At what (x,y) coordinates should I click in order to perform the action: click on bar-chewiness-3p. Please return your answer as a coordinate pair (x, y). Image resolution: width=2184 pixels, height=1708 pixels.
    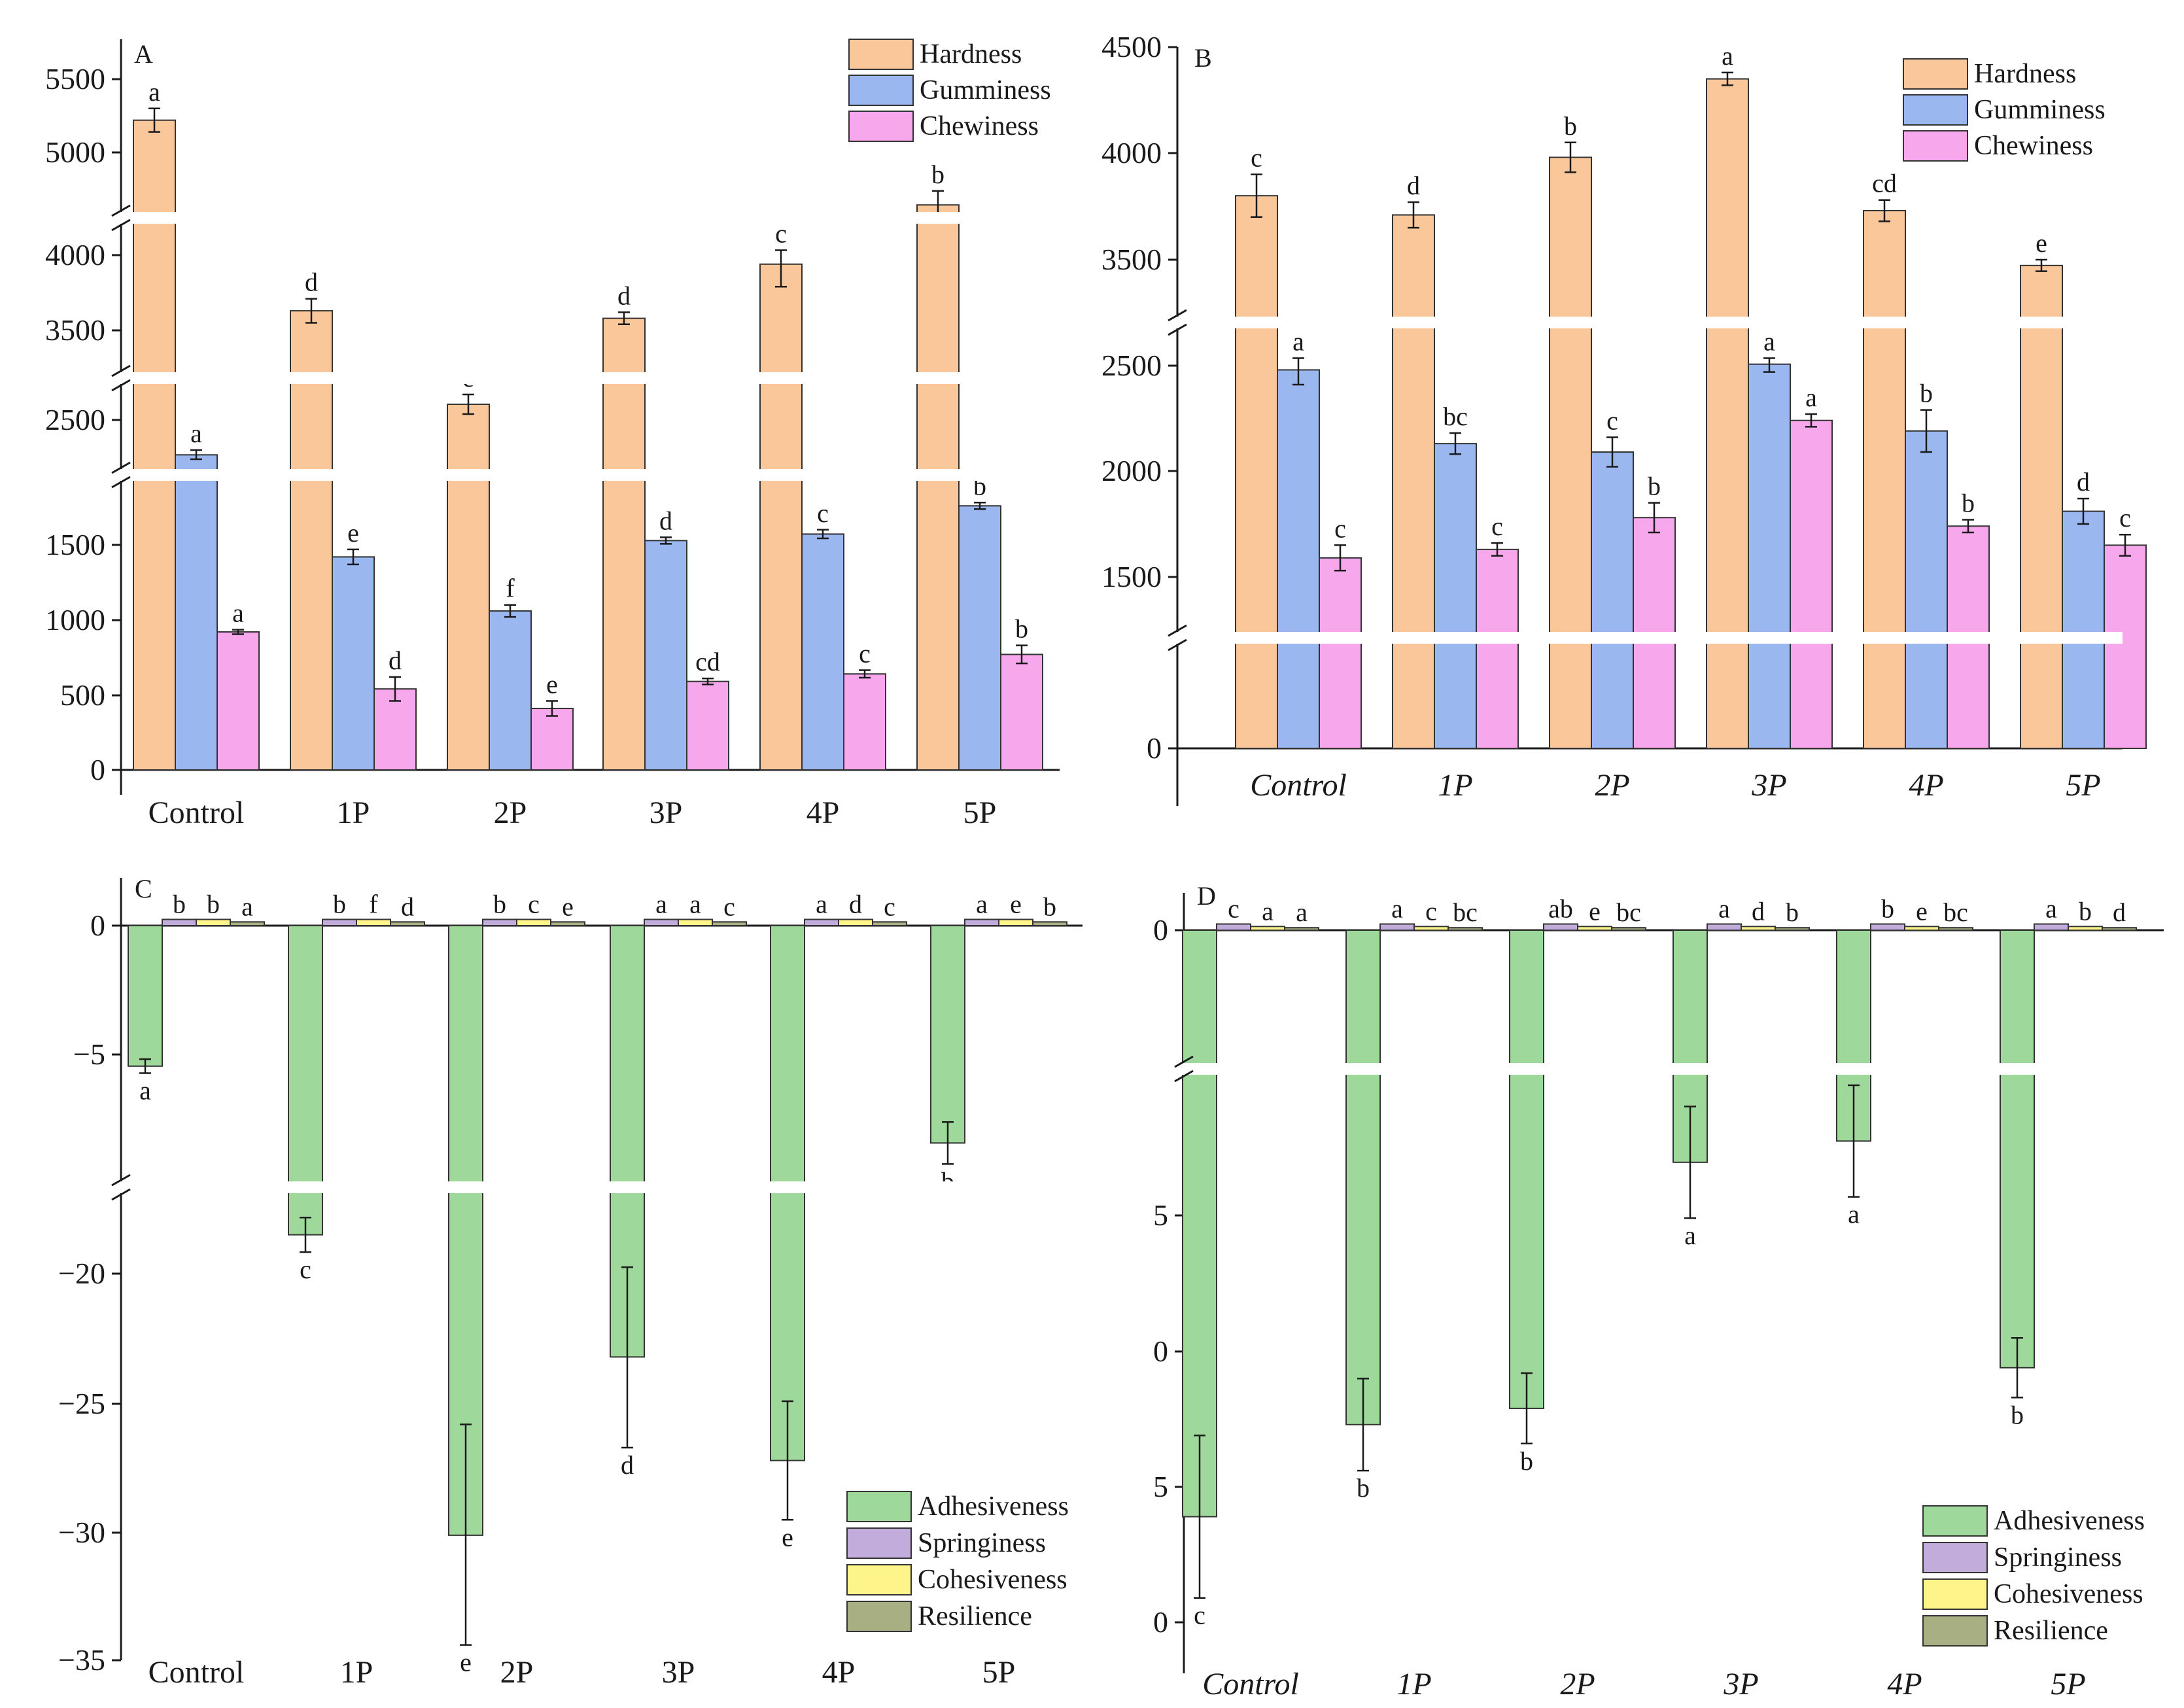
    Looking at the image, I should click on (707, 725).